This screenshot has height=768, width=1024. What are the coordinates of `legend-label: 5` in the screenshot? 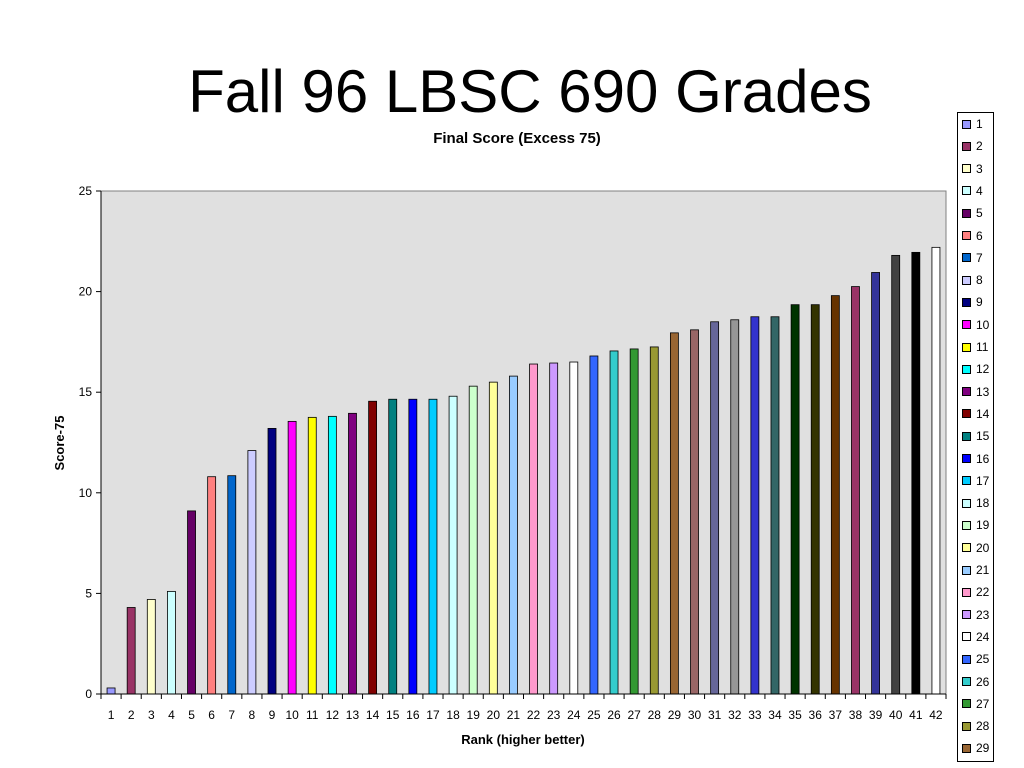 It's located at (979, 213).